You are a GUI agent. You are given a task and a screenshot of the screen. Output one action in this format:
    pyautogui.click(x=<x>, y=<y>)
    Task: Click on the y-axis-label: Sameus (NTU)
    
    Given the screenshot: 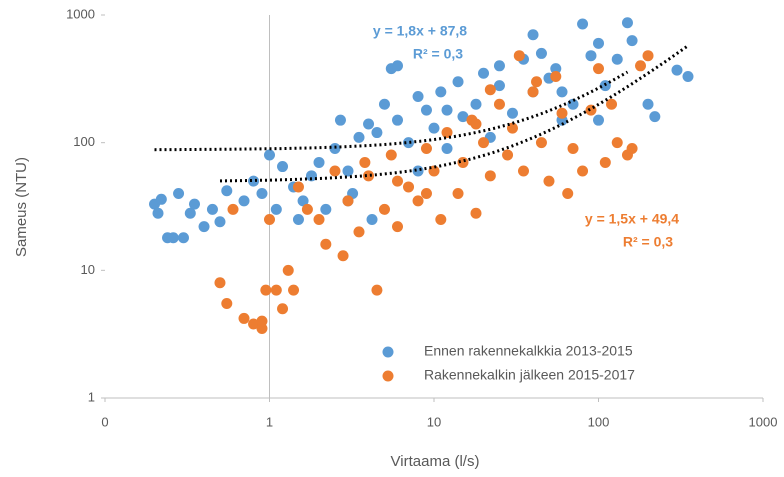 What is the action you would take?
    pyautogui.click(x=21, y=207)
    